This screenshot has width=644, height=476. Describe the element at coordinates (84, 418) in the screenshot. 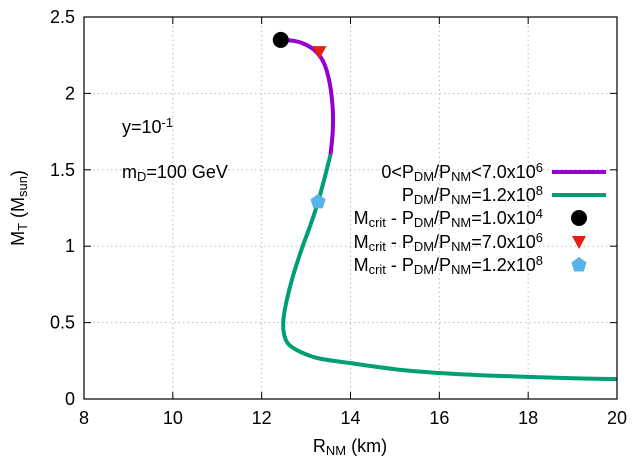

I see `x-tick-label: 8` at that location.